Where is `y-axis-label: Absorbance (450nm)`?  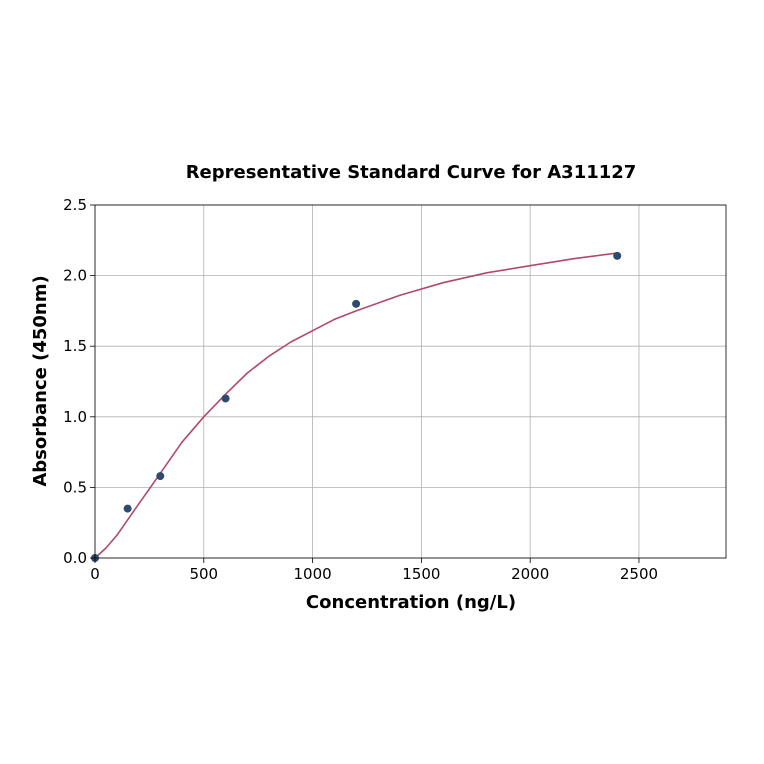 y-axis-label: Absorbance (450nm) is located at coordinates (40, 380).